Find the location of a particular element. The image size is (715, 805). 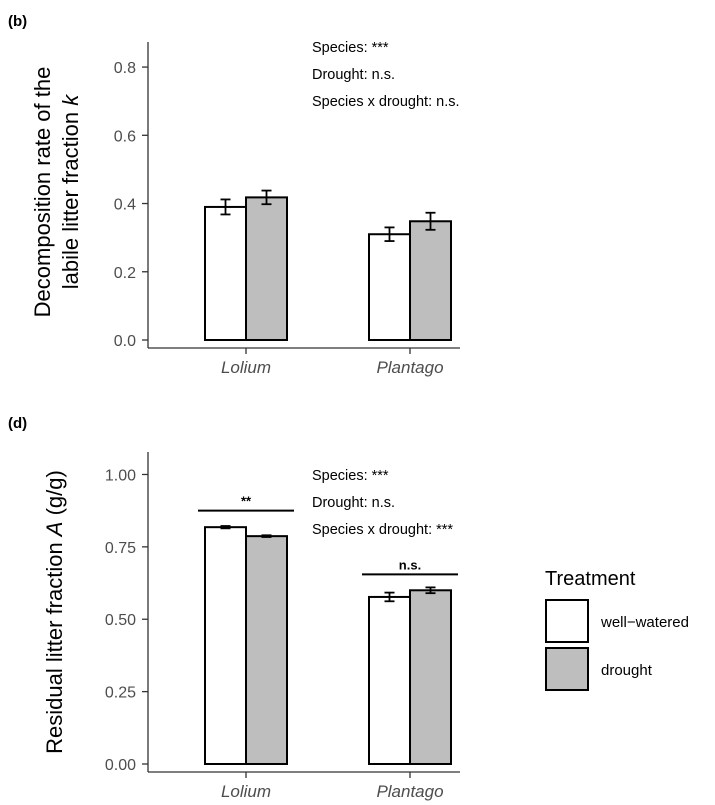

legend: Treatment well−watered drought is located at coordinates (617, 629).